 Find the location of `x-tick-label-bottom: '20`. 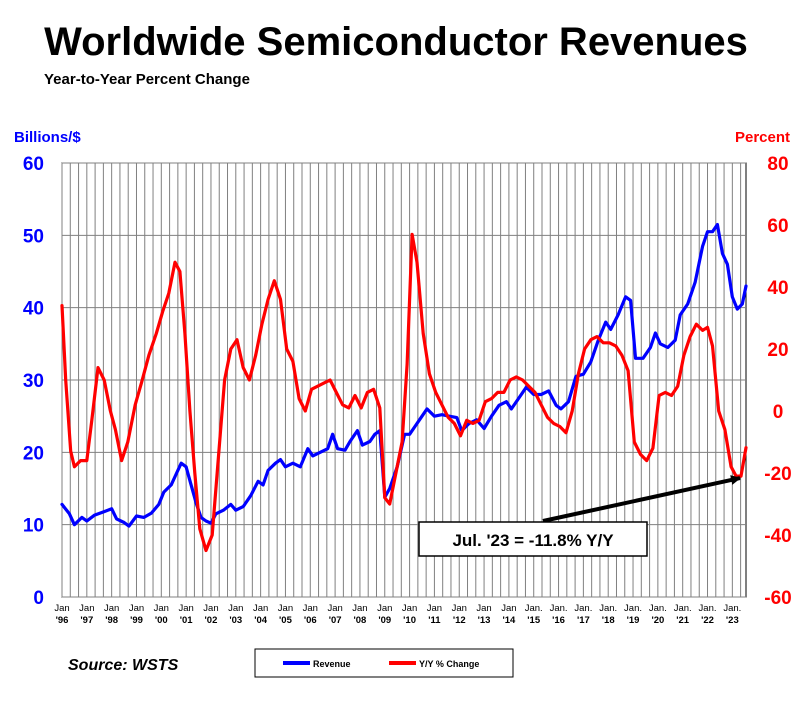

x-tick-label-bottom: '20 is located at coordinates (657, 620).